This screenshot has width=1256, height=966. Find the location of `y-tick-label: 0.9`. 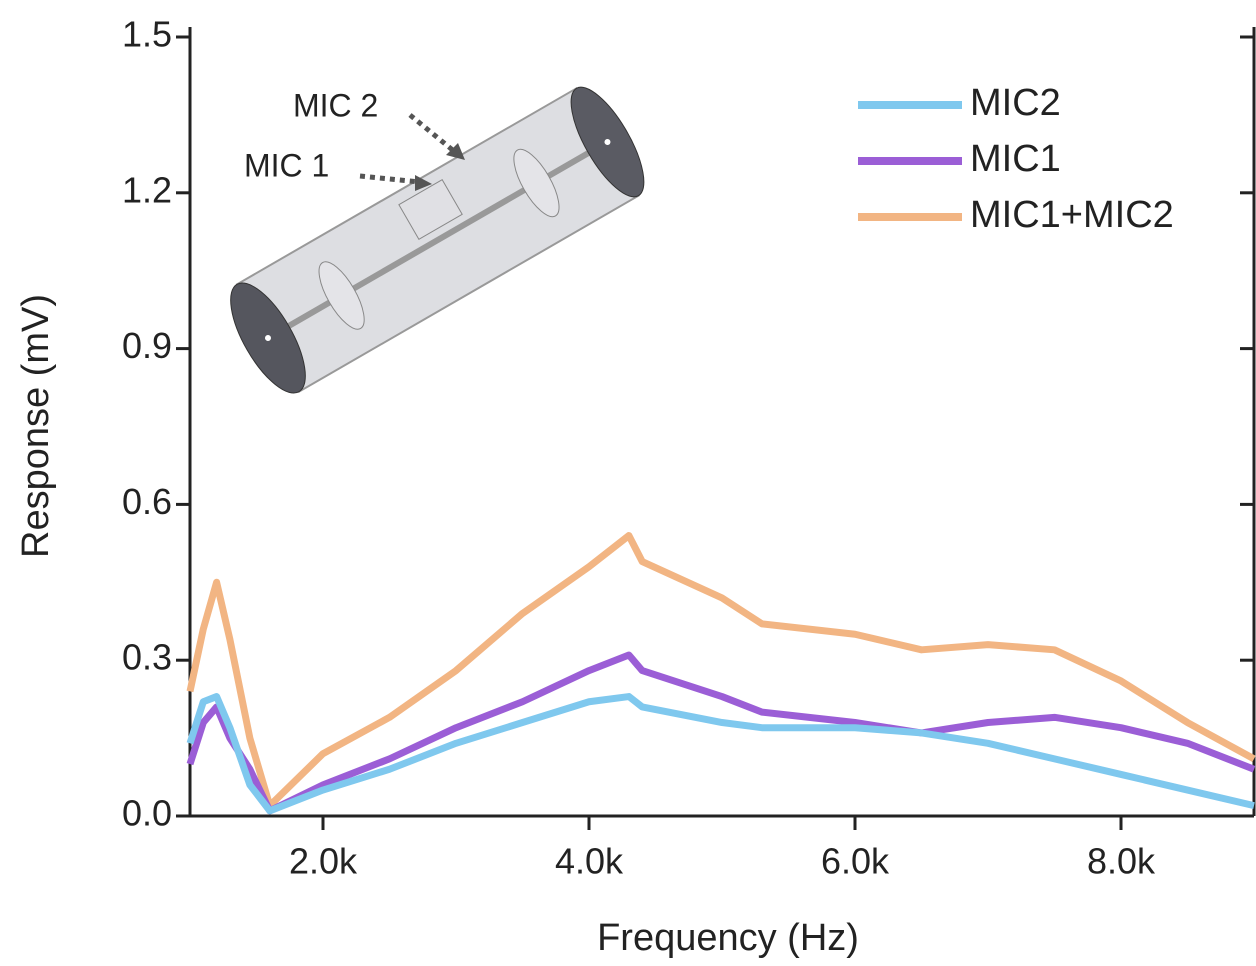

y-tick-label: 0.9 is located at coordinates (147, 345).